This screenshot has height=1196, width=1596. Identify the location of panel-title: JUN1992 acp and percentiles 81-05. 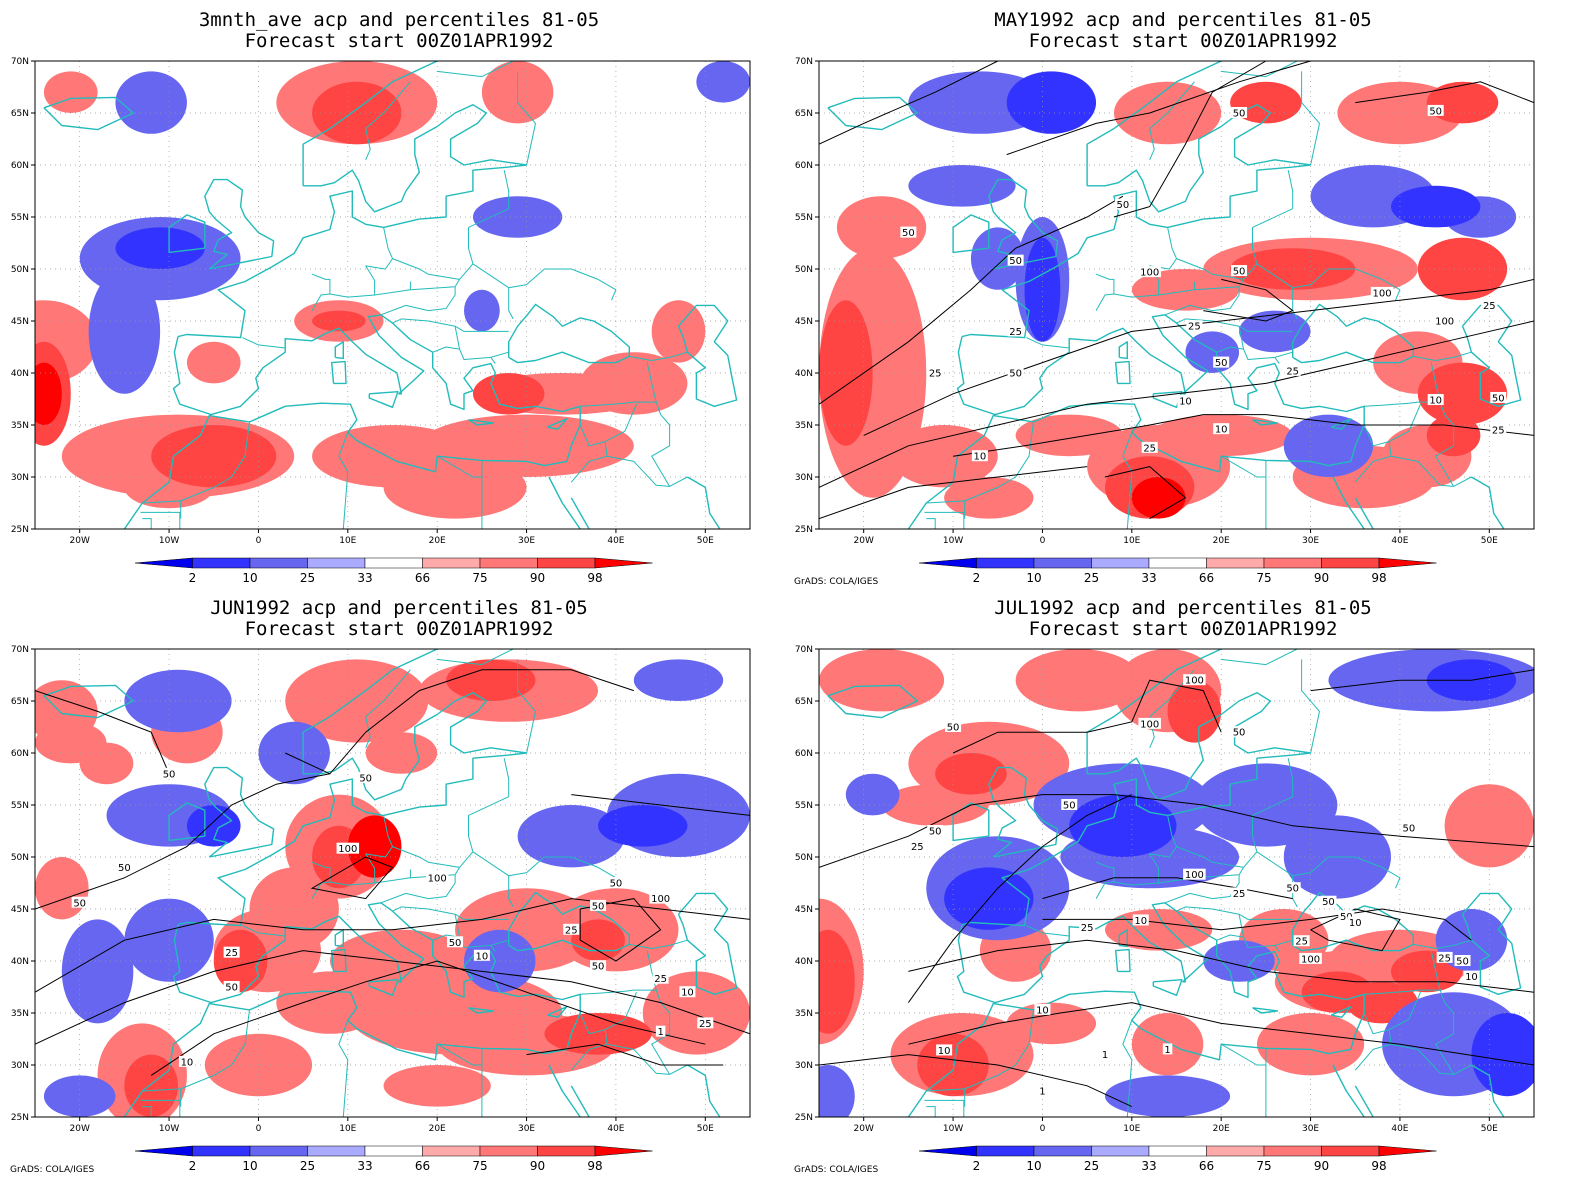
(399, 608).